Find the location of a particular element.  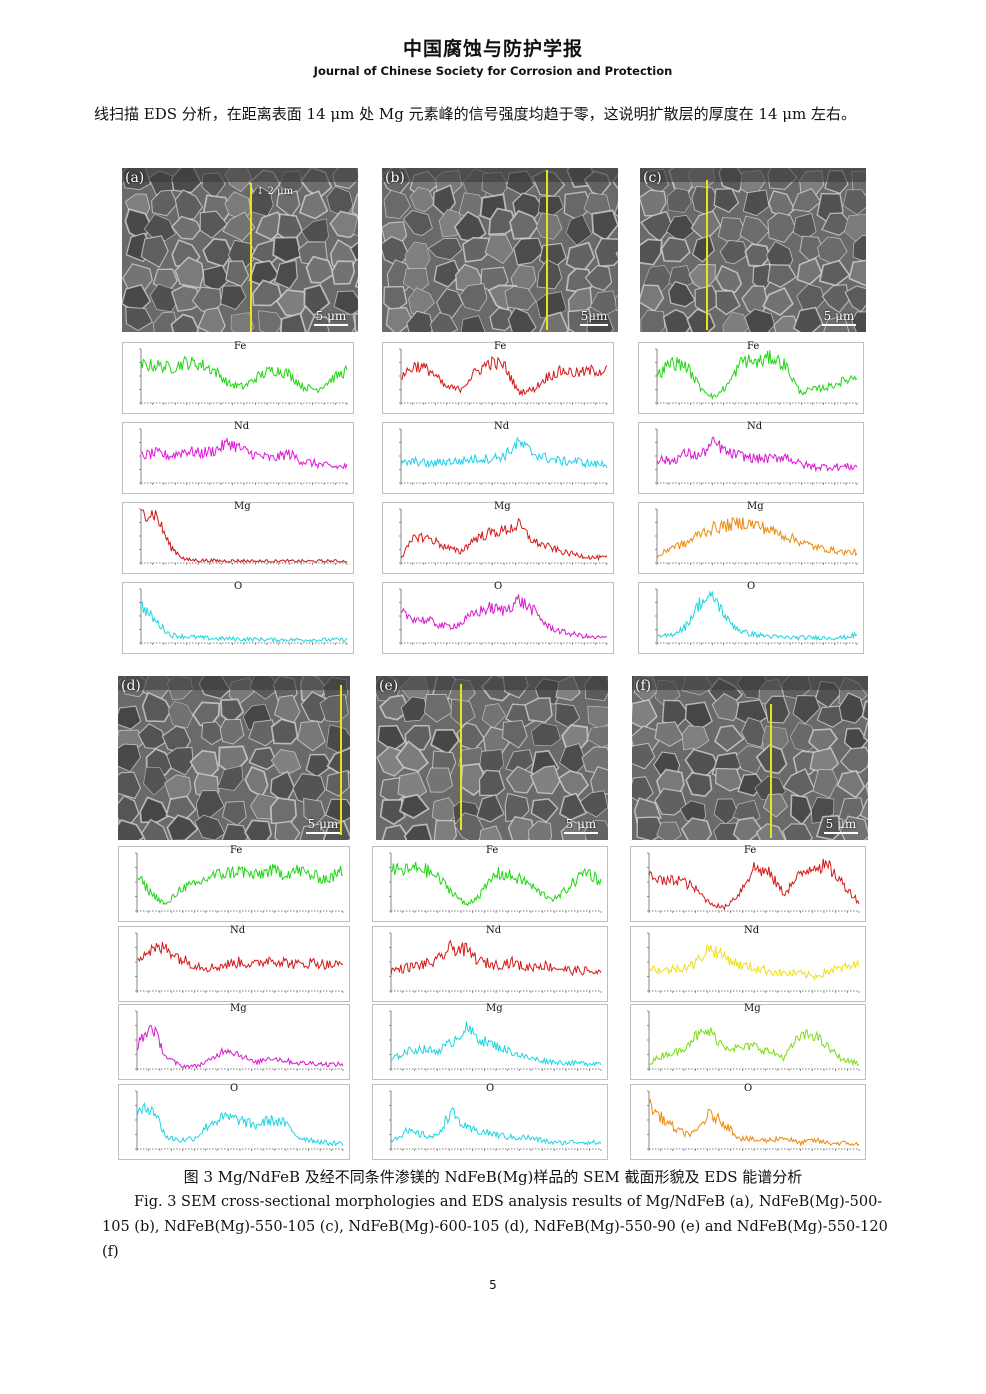

panel-label: (b) is located at coordinates (395, 178).